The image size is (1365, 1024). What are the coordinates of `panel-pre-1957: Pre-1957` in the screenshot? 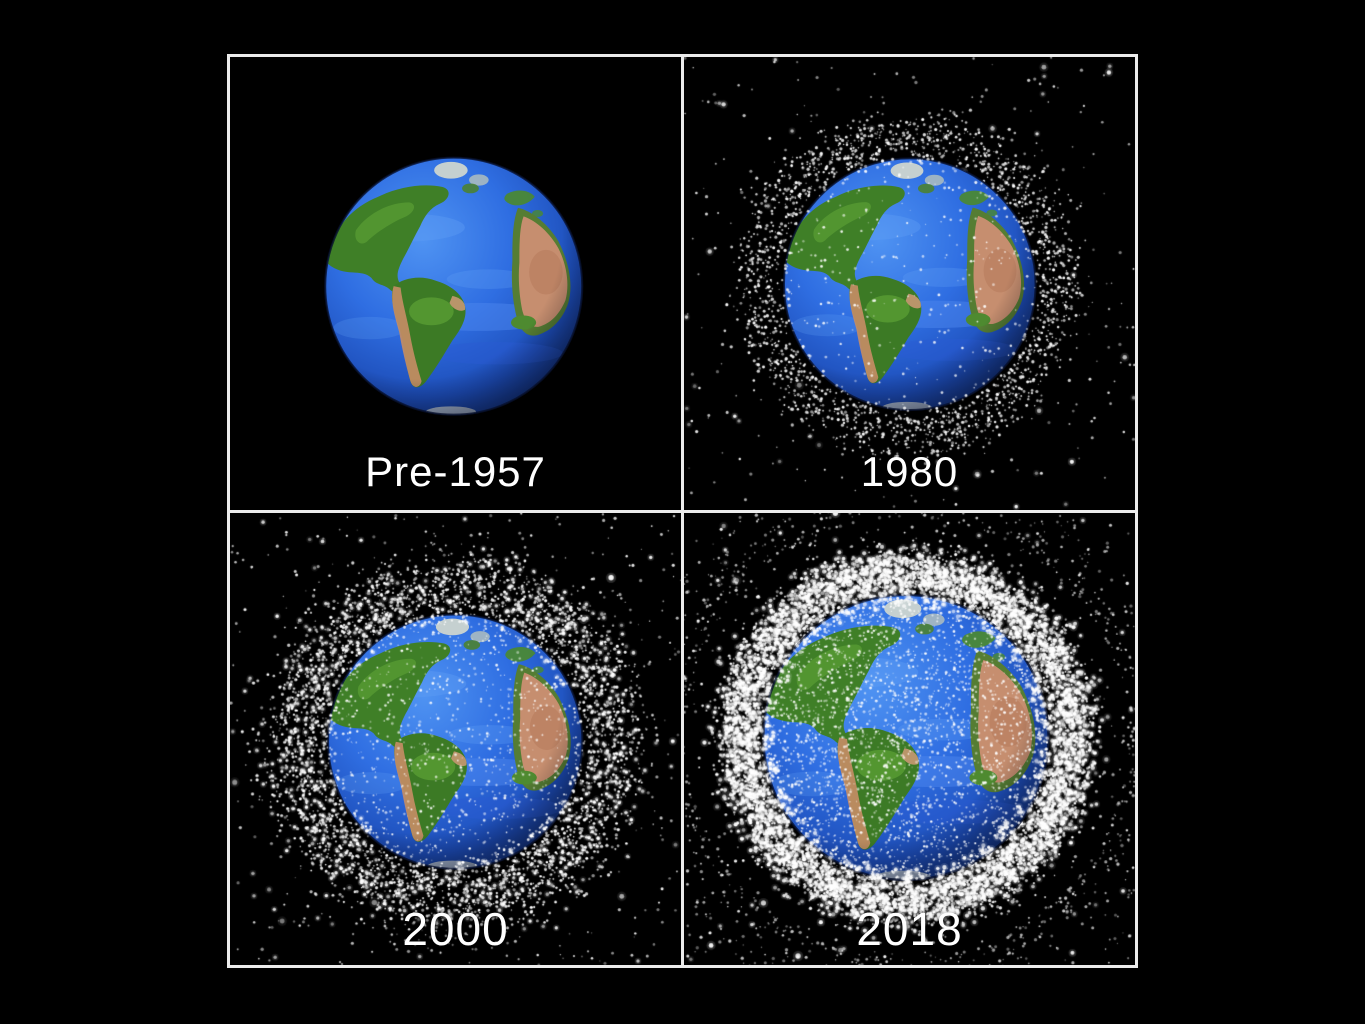 It's located at (455, 283).